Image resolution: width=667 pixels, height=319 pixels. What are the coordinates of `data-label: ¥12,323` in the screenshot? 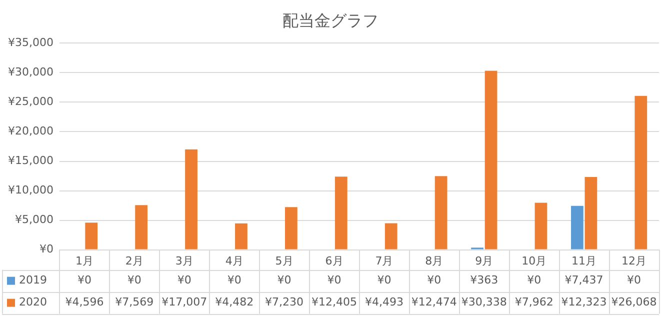 It's located at (584, 302).